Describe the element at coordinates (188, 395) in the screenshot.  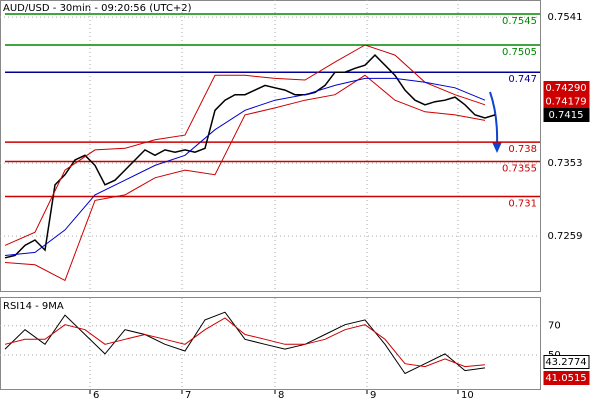
I see `x-tick-label: 7` at that location.